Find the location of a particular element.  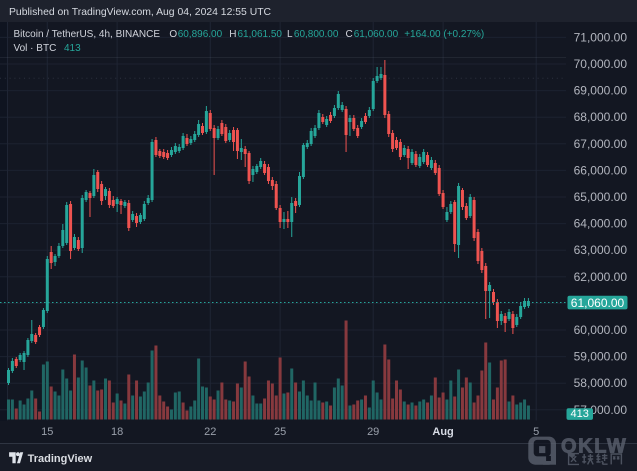

svg-text: L is located at coordinates (290, 34).